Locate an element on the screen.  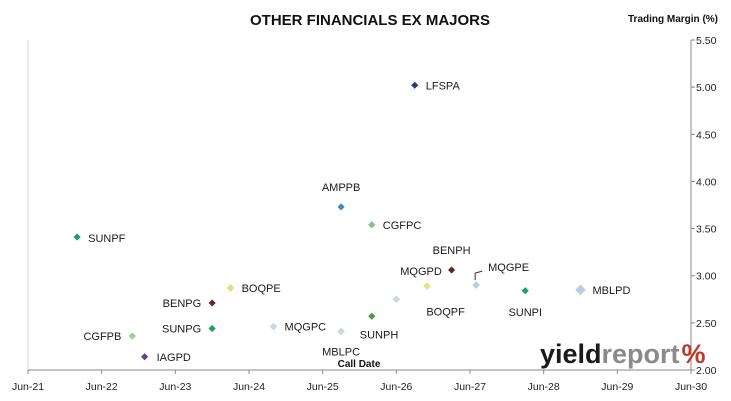
point-label-mqgpc: MQGPC is located at coordinates (306, 328).